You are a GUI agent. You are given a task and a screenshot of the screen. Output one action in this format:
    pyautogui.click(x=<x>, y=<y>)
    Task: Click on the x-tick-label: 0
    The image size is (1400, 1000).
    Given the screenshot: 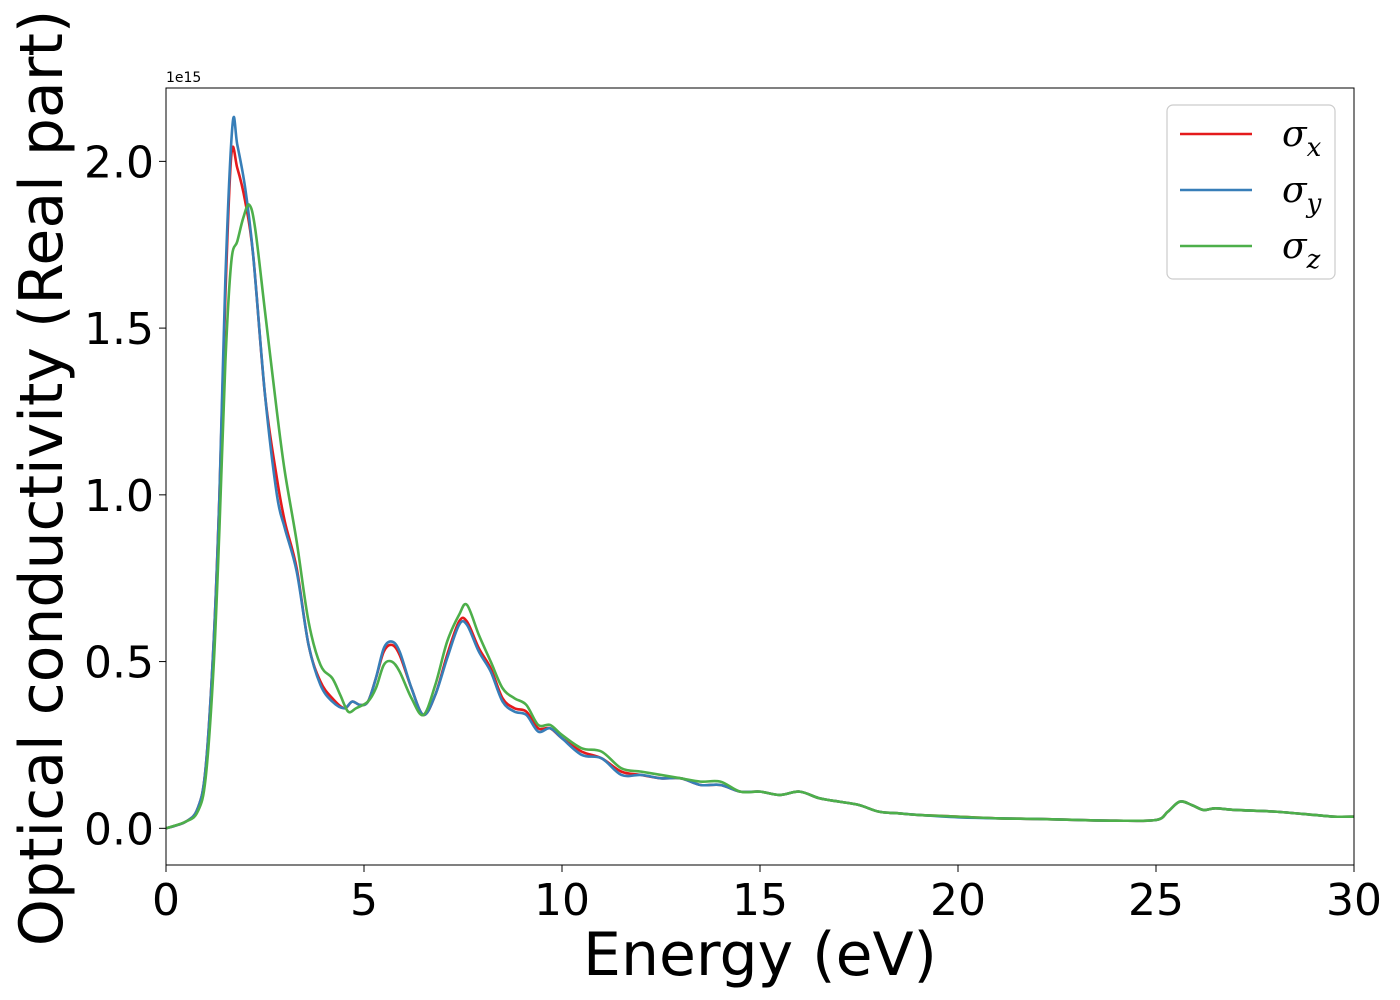 What is the action you would take?
    pyautogui.click(x=166, y=900)
    